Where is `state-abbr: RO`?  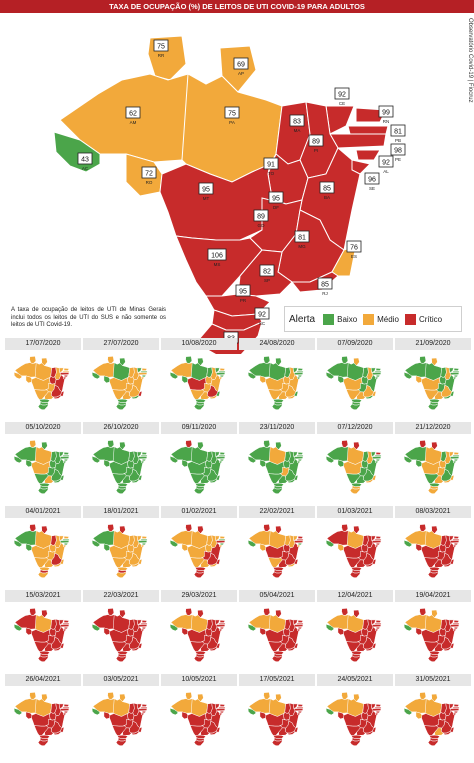
state-abbr: RO is located at coordinates (149, 182).